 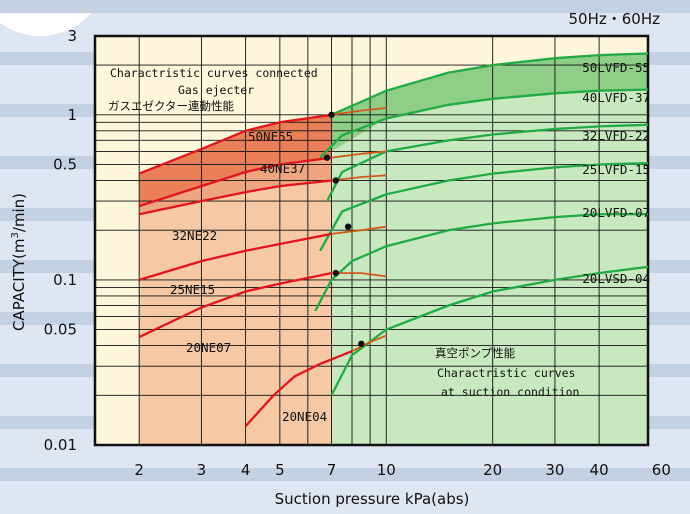 What do you see at coordinates (661, 470) in the screenshot?
I see `x-tick-label: 60` at bounding box center [661, 470].